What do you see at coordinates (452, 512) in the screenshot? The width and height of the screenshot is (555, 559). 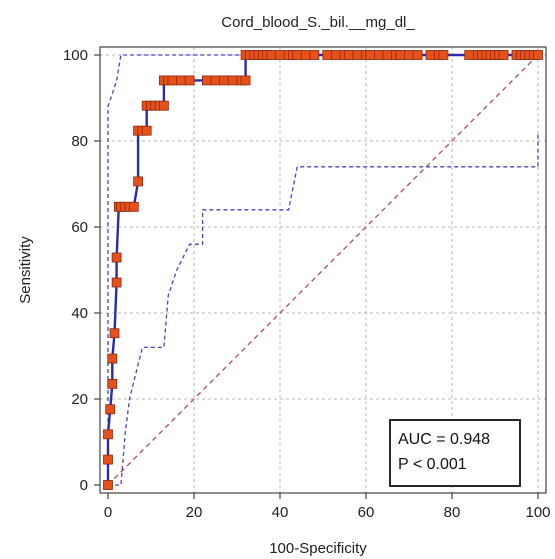 I see `x-tick-label: 80` at bounding box center [452, 512].